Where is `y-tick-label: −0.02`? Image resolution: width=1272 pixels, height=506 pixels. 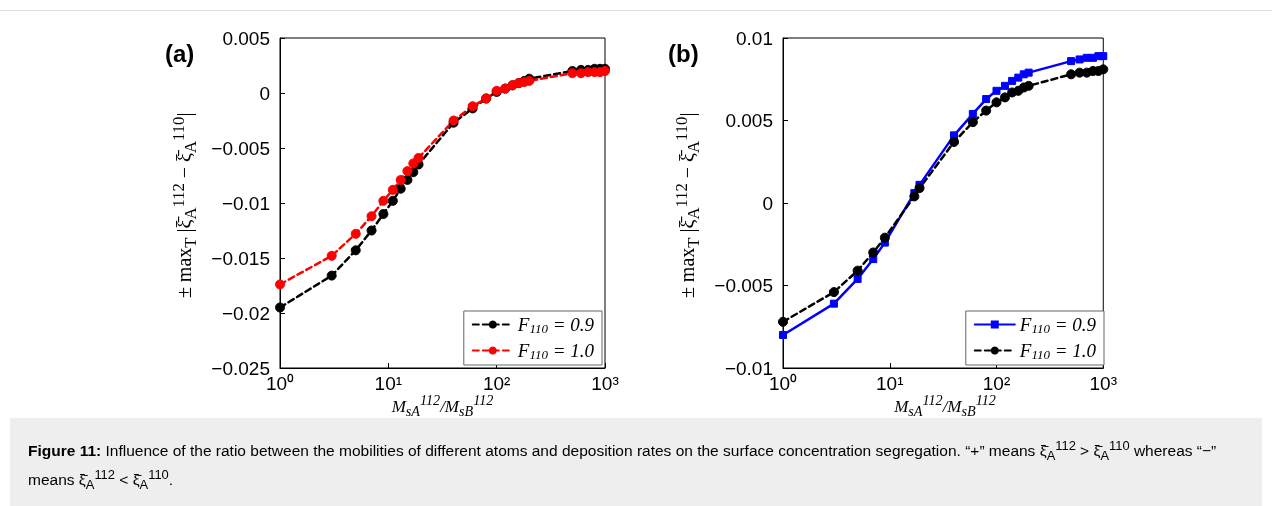 y-tick-label: −0.02 is located at coordinates (245, 313).